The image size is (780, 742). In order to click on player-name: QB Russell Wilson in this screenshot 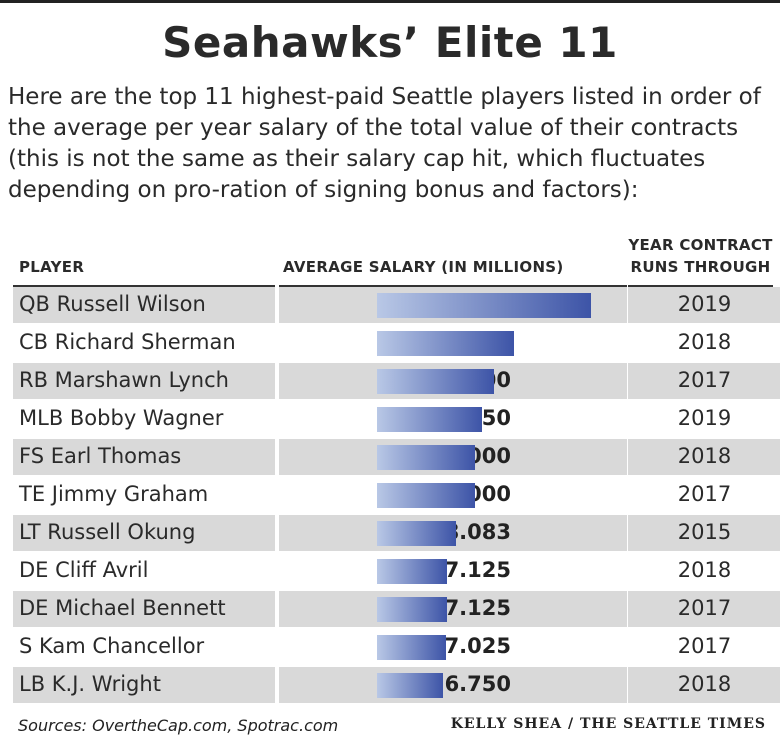, I will do `click(112, 304)`.